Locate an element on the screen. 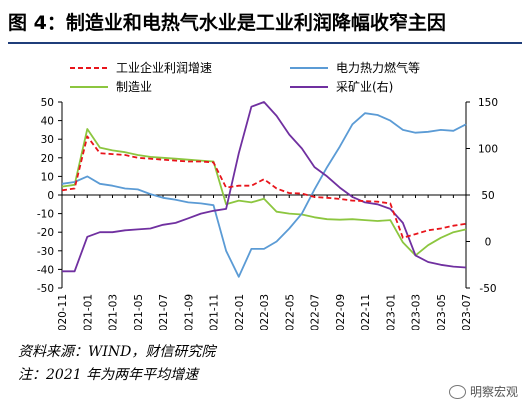 Image resolution: width=530 pixels, height=414 pixels. y-left-tick-label: -50 is located at coordinates (45, 289).